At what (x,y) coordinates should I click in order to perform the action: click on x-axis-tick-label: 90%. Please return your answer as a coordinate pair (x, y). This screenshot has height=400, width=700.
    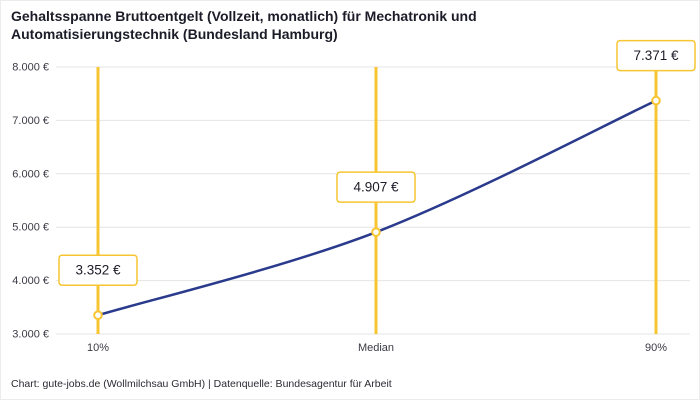
    Looking at the image, I should click on (656, 348).